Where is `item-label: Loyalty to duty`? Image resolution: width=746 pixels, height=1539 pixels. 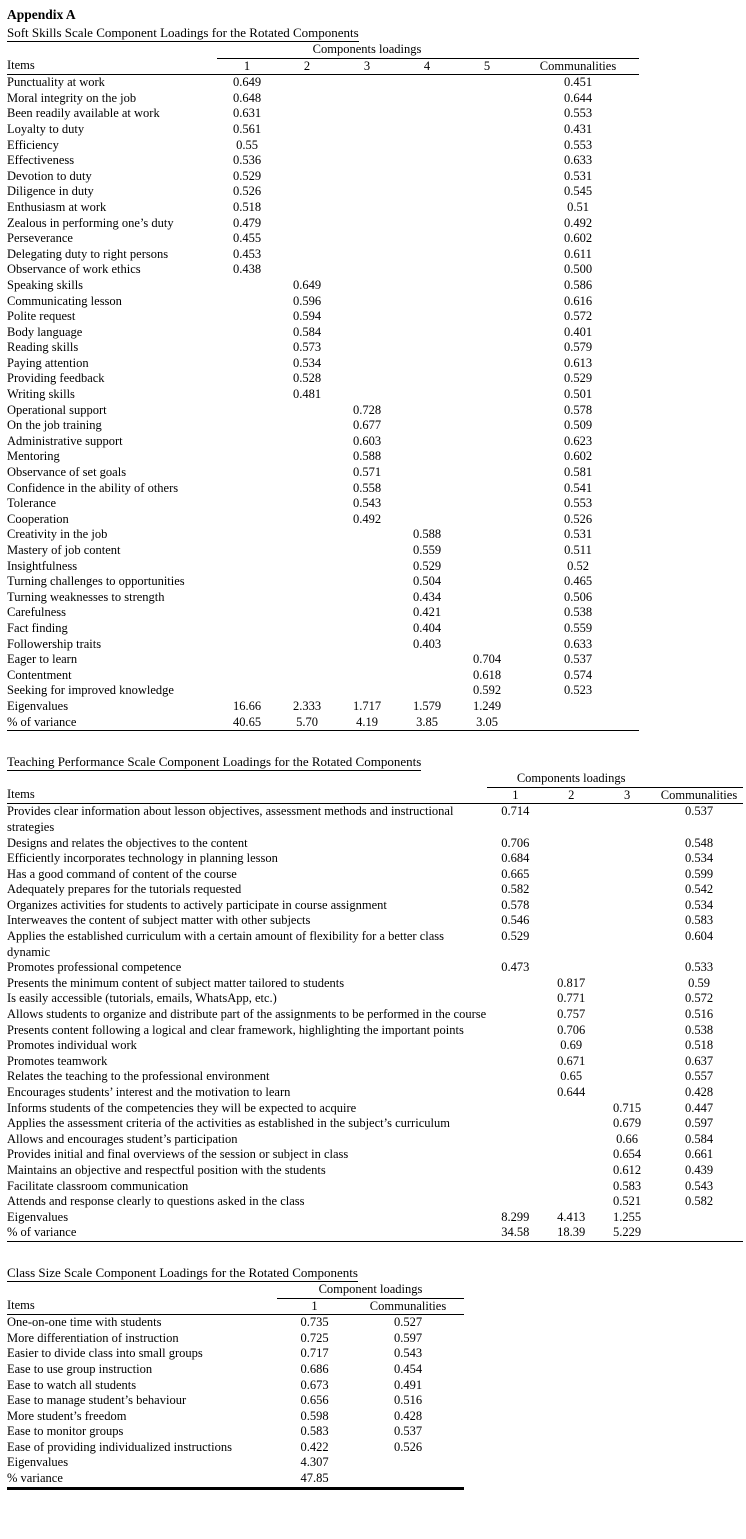
item-label: Loyalty to duty is located at coordinates (46, 128).